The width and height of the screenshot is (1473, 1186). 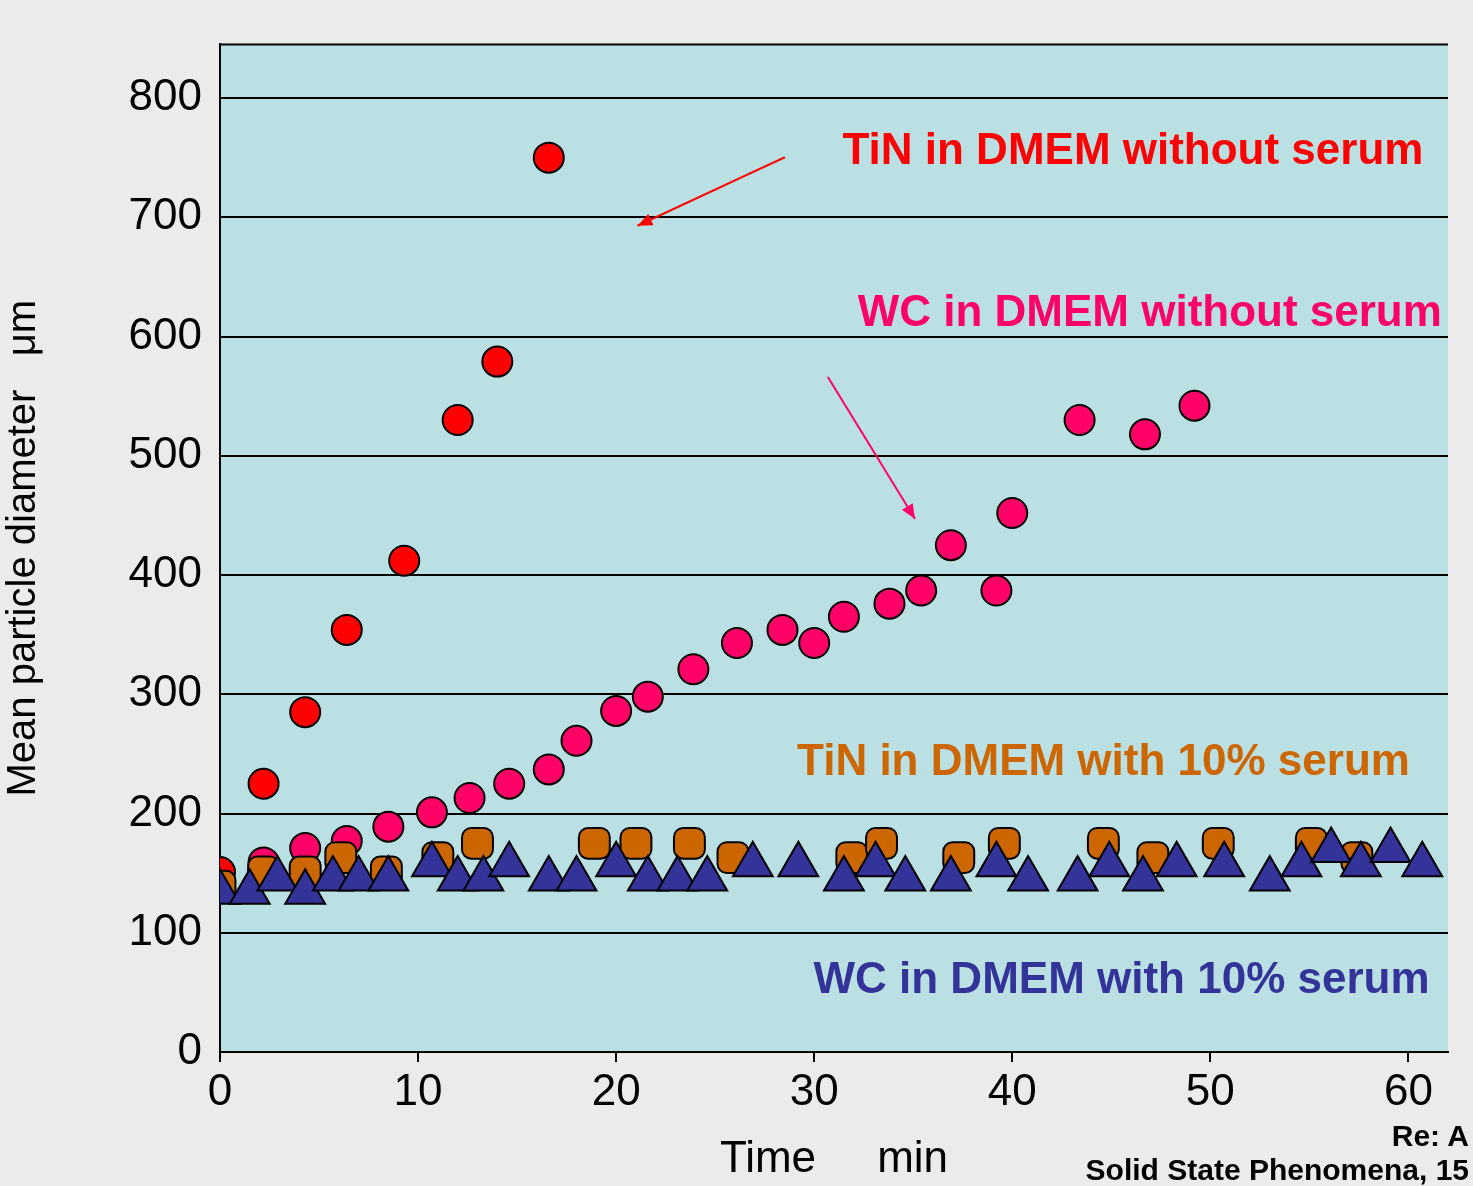 What do you see at coordinates (165, 452) in the screenshot?
I see `y-tick-label: 500` at bounding box center [165, 452].